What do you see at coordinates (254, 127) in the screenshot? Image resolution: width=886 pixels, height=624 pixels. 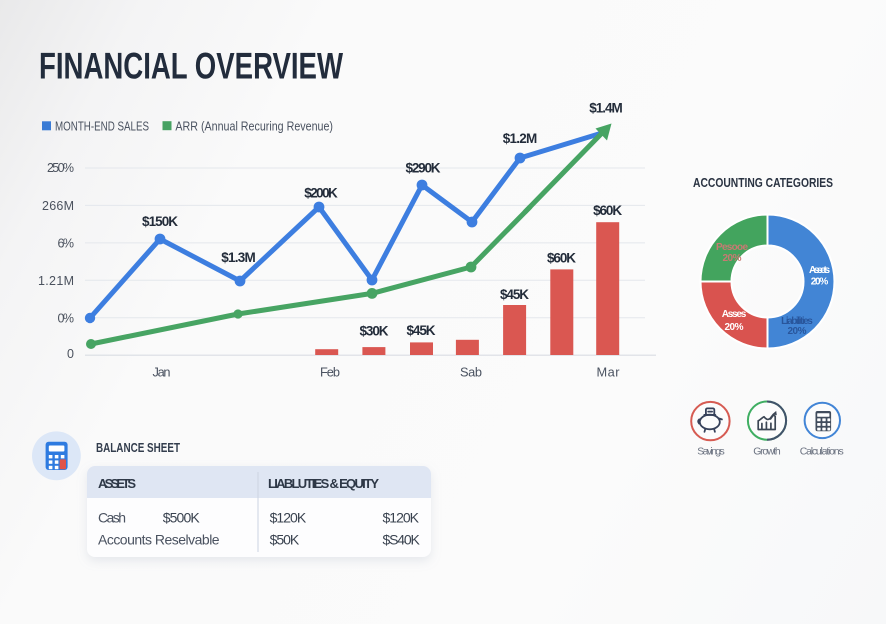 I see `svg-text: ARR (Annual Recuring Revenue)` at bounding box center [254, 127].